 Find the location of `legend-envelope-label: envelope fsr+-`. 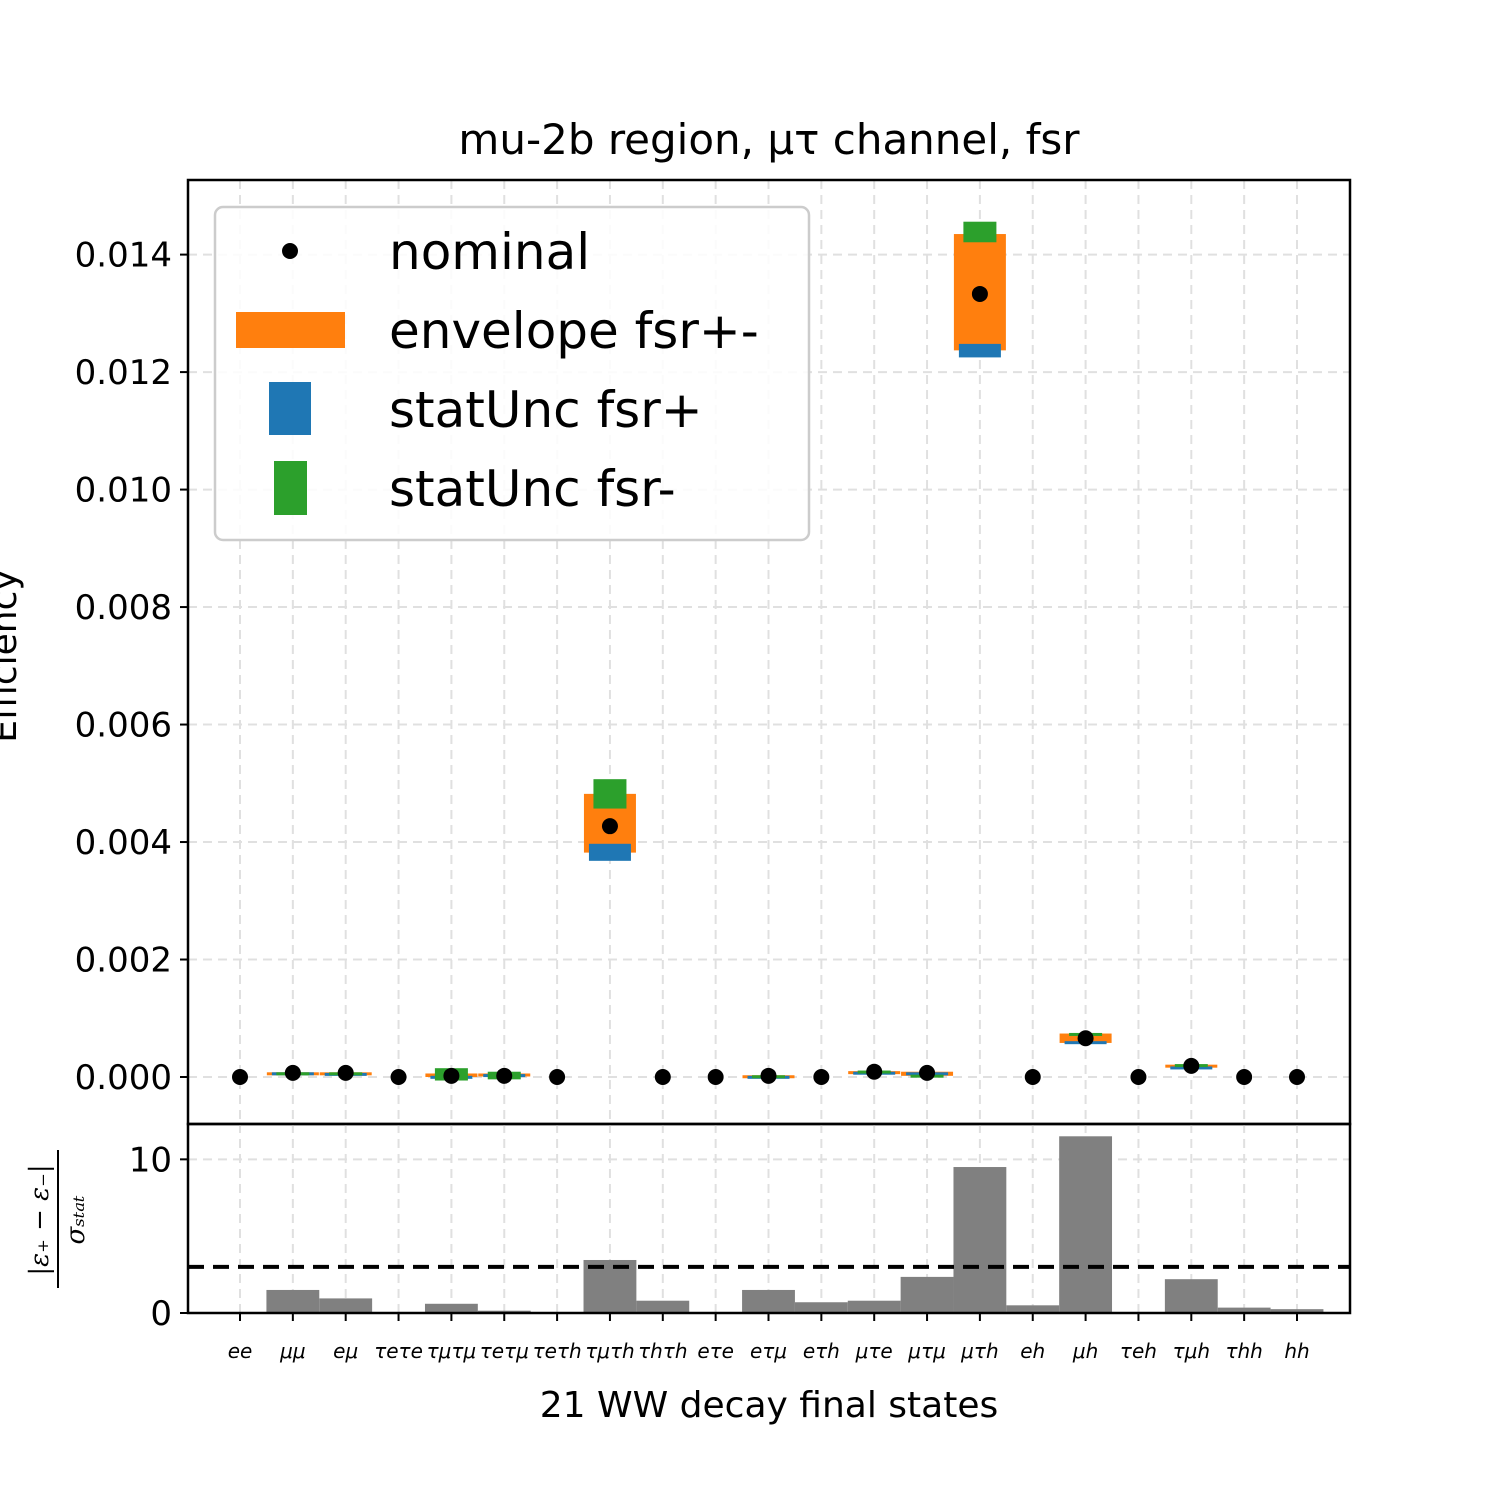

legend-envelope-label: envelope fsr+- is located at coordinates (574, 331).